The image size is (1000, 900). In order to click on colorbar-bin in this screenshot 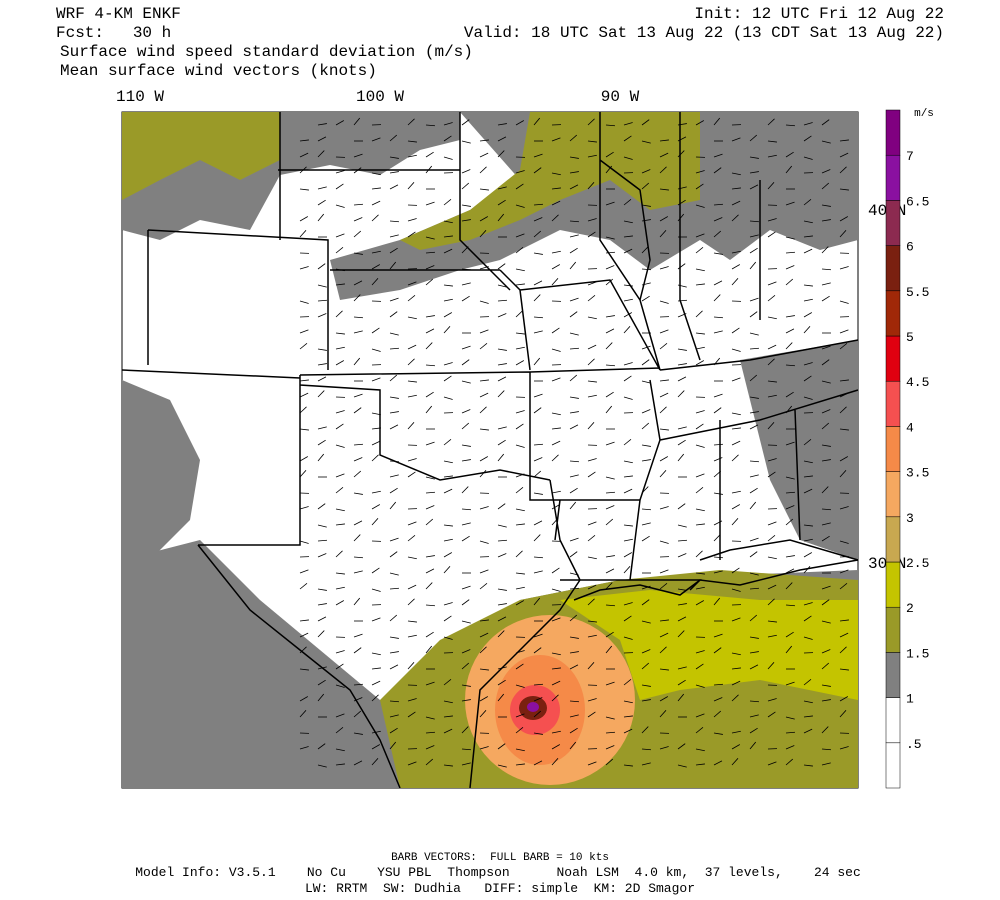, I will do `click(893, 629)`.